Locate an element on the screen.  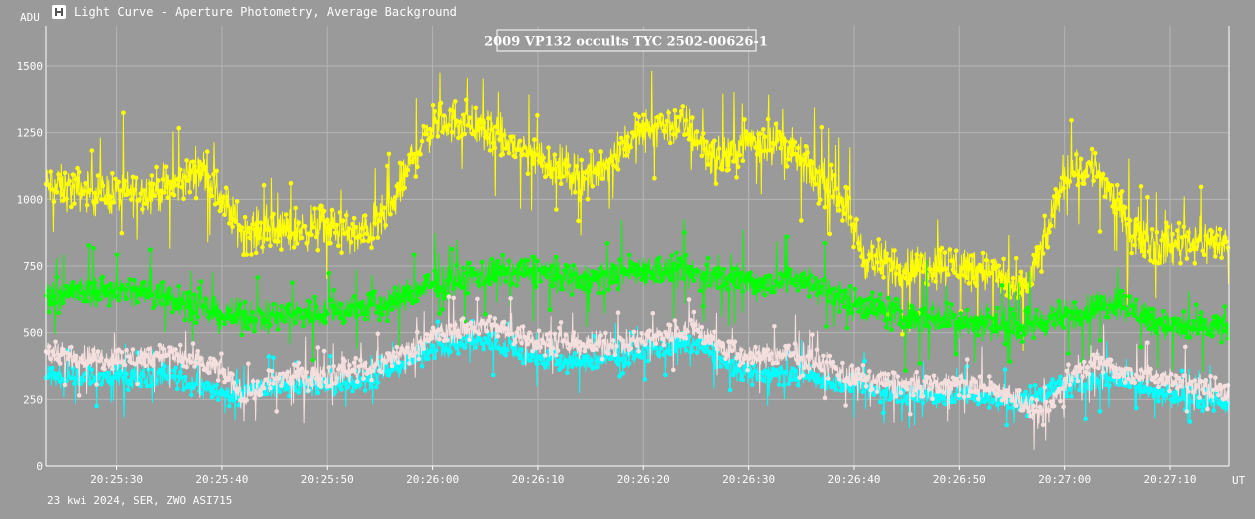
x-tick-label: 20:26:30 is located at coordinates (748, 479).